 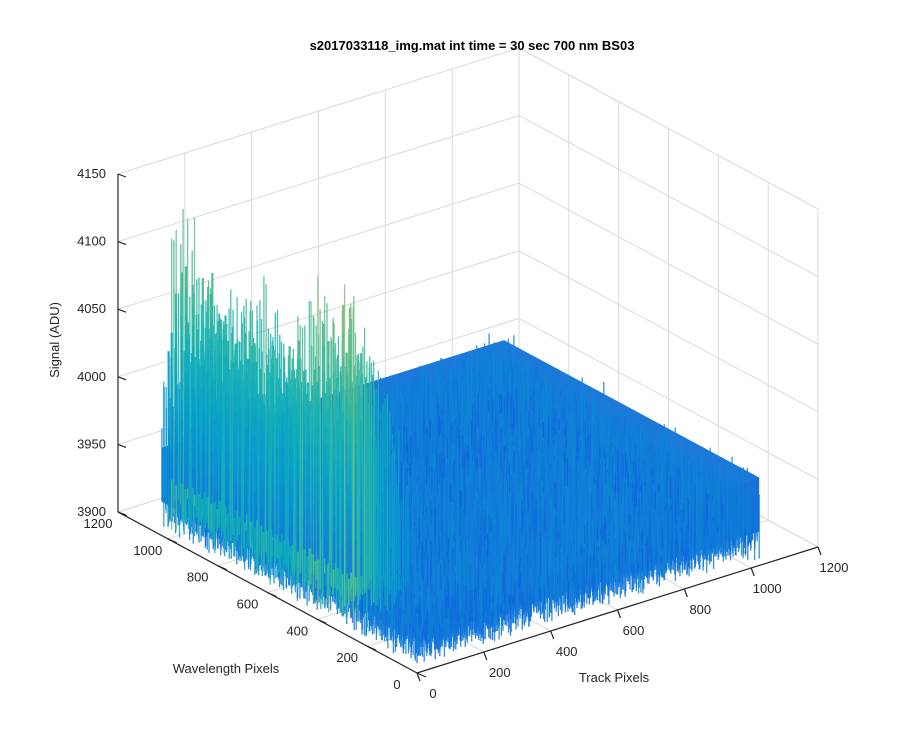 I want to click on z-tick-label: 4150, so click(x=91, y=173).